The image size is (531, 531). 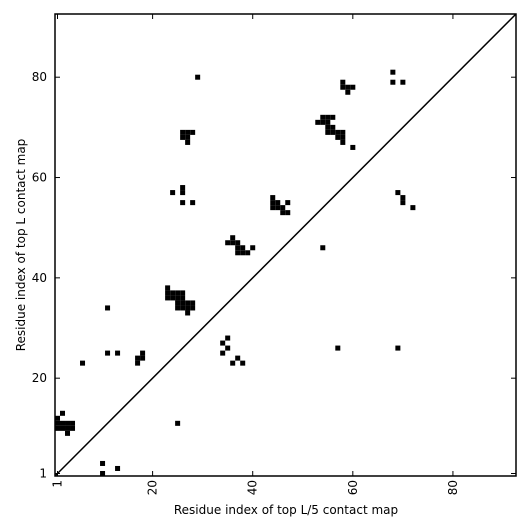 What do you see at coordinates (39, 378) in the screenshot?
I see `y-tick-label: 20` at bounding box center [39, 378].